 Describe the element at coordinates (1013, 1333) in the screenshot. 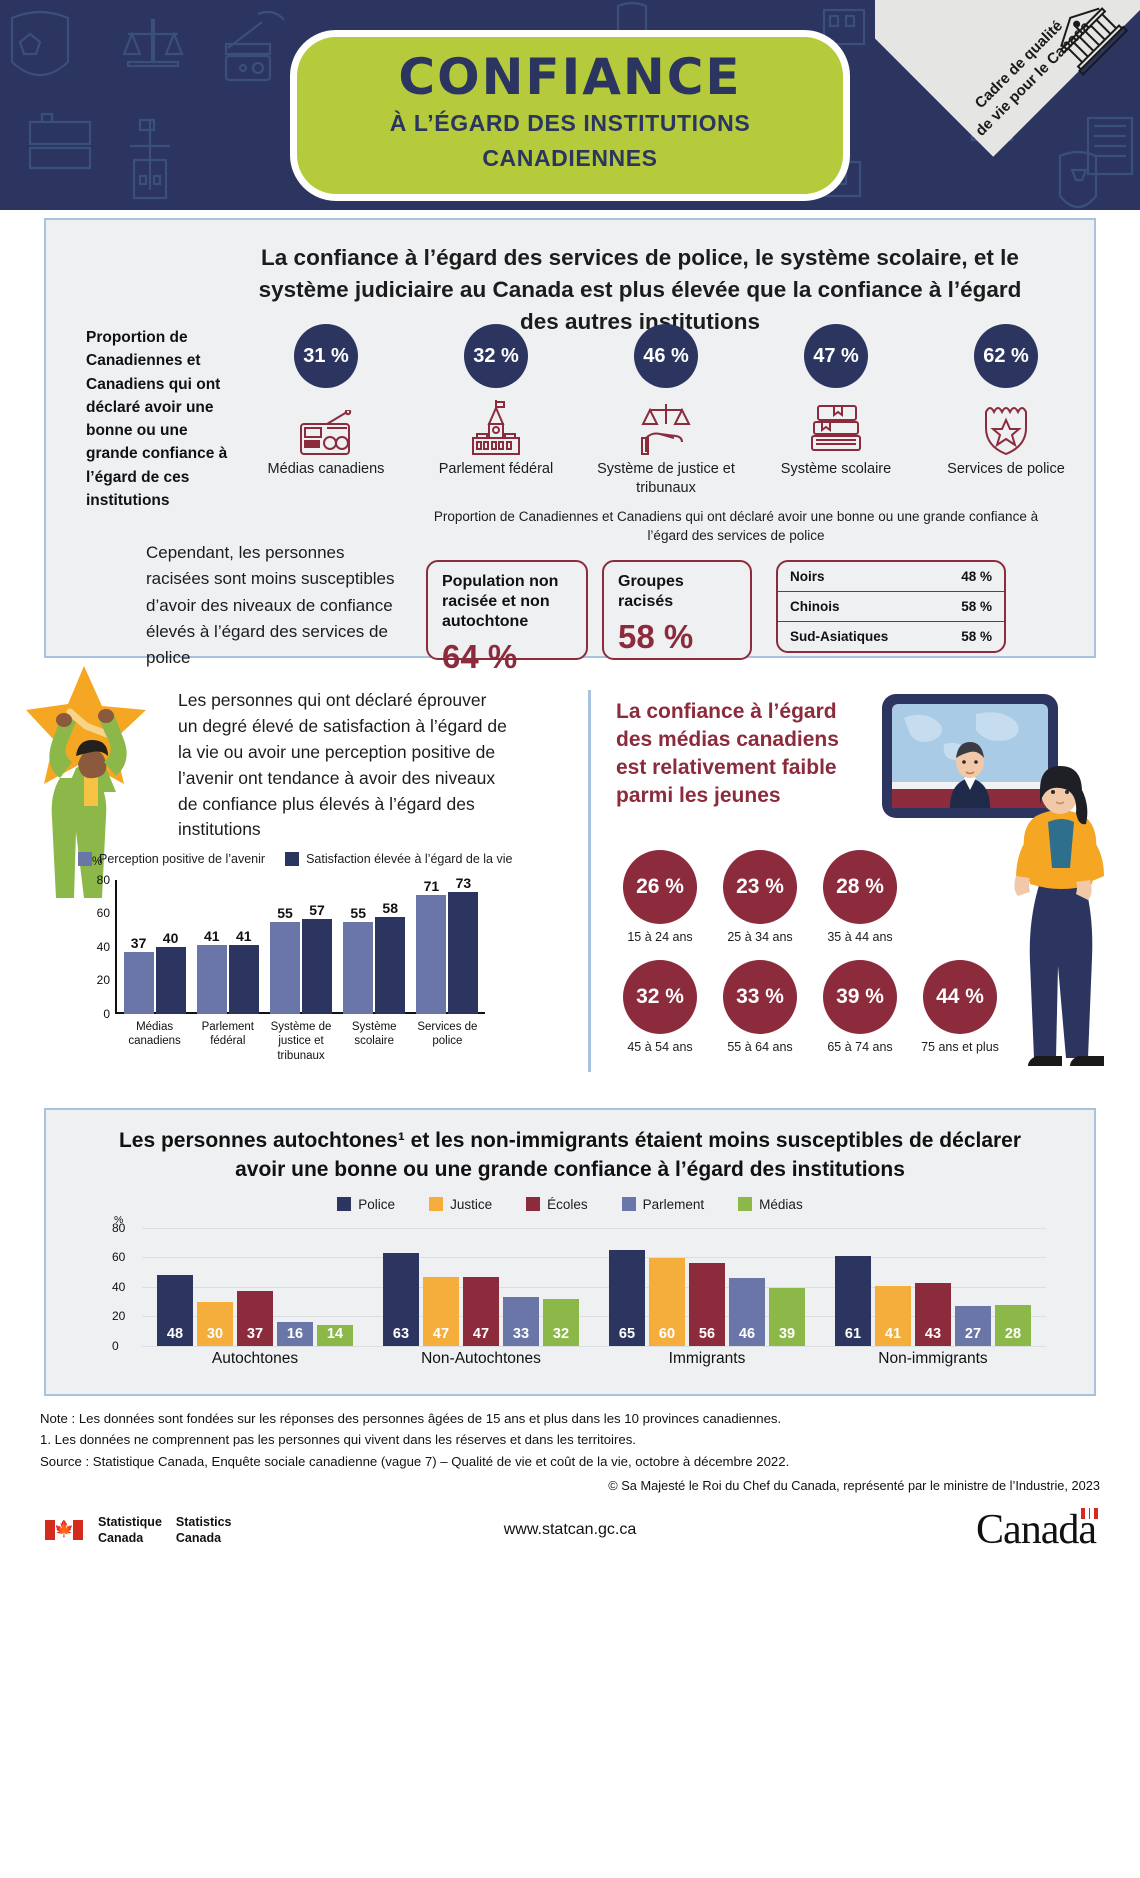

I see `bar-value: 28` at that location.